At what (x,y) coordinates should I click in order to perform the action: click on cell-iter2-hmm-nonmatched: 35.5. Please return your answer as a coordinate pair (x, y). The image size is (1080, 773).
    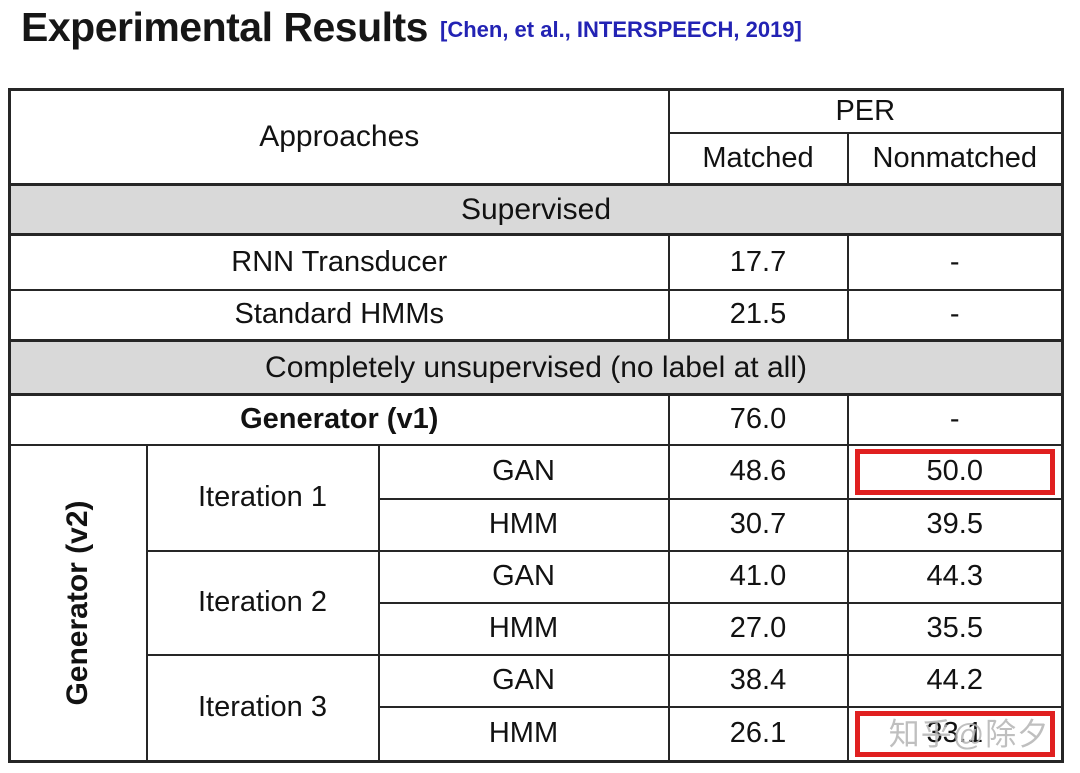
    Looking at the image, I should click on (955, 628).